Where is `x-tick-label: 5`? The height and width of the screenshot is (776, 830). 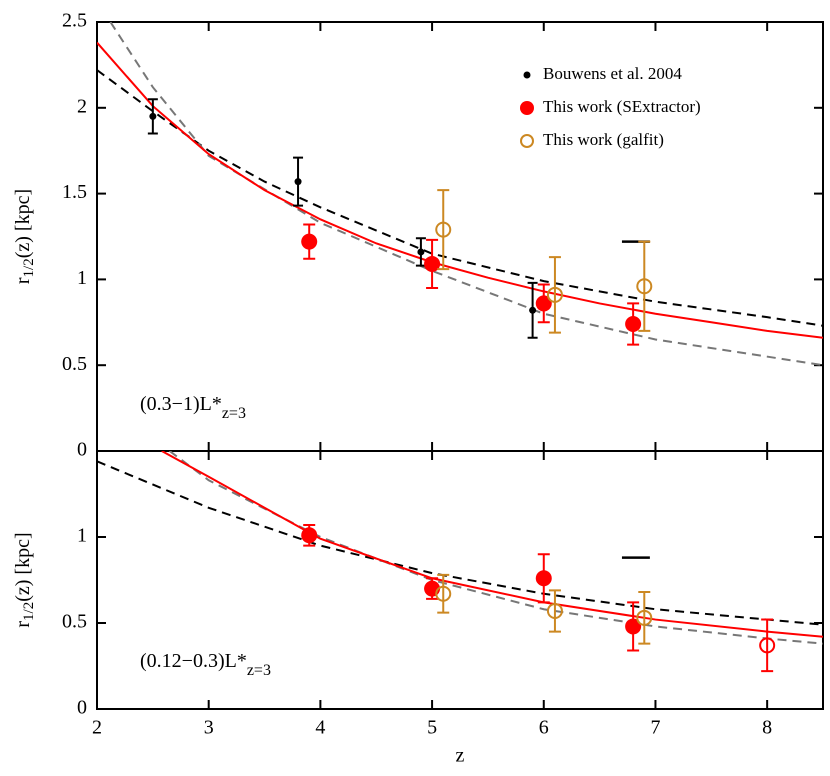 x-tick-label: 5 is located at coordinates (432, 728).